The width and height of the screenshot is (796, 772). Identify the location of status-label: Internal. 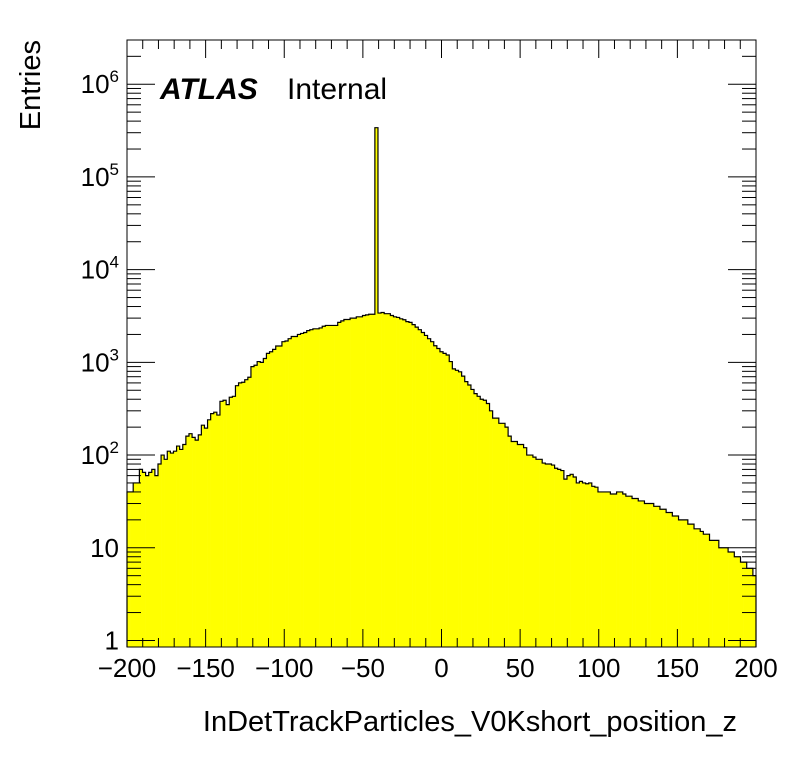
(337, 89).